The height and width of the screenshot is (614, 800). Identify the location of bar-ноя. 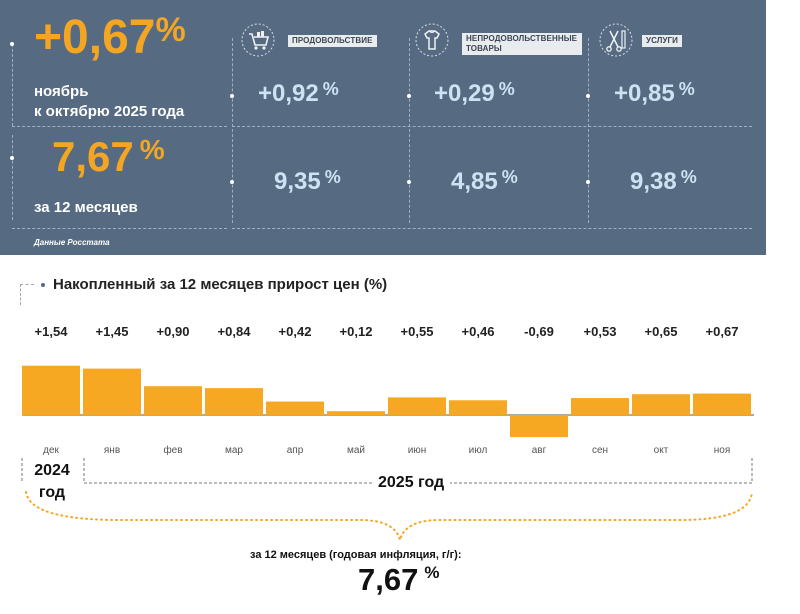
(722, 404).